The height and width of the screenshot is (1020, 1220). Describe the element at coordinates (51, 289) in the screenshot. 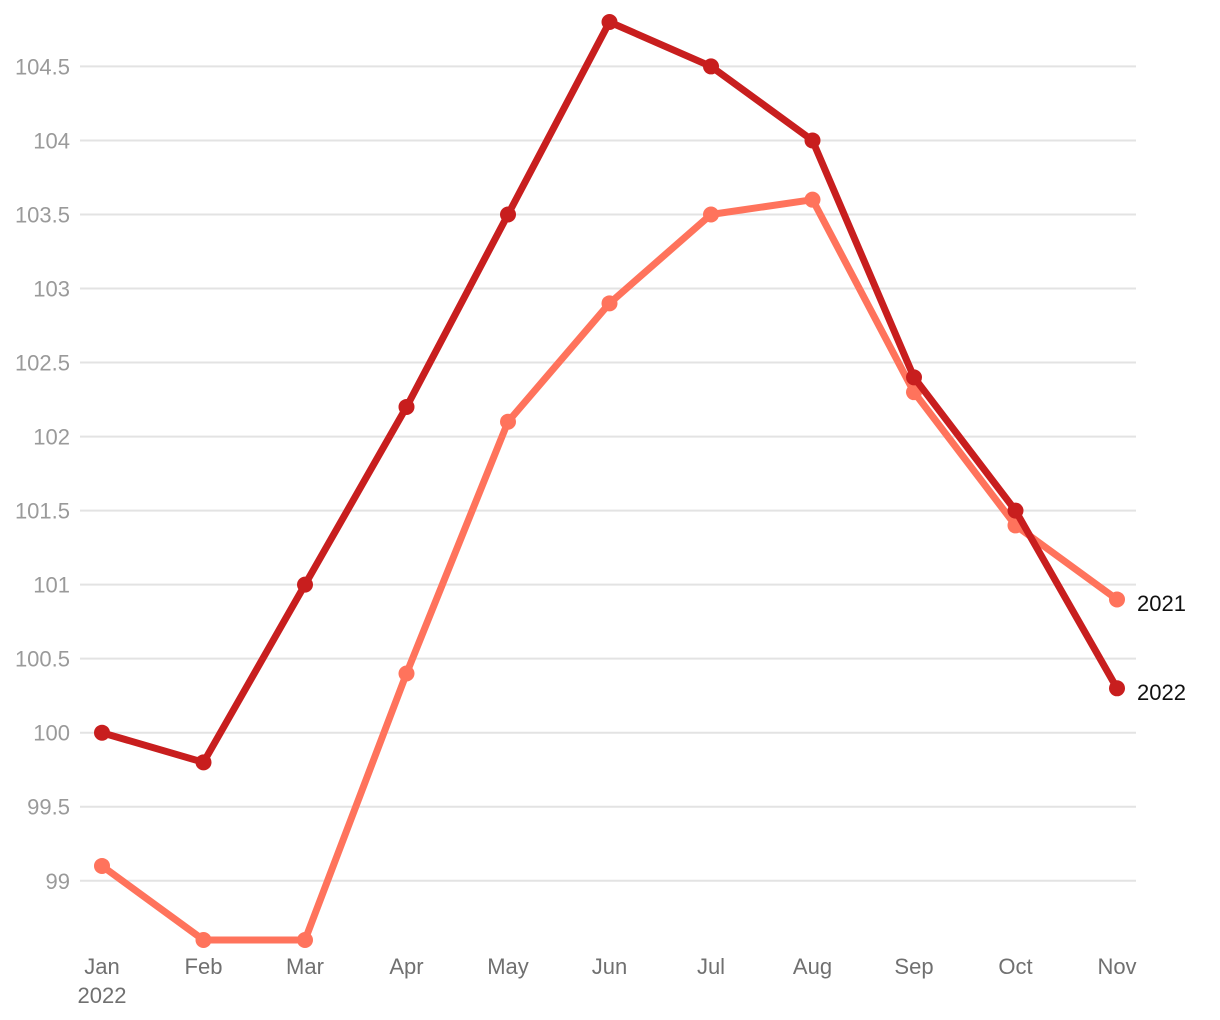

I see `y-tick-label: 103` at that location.